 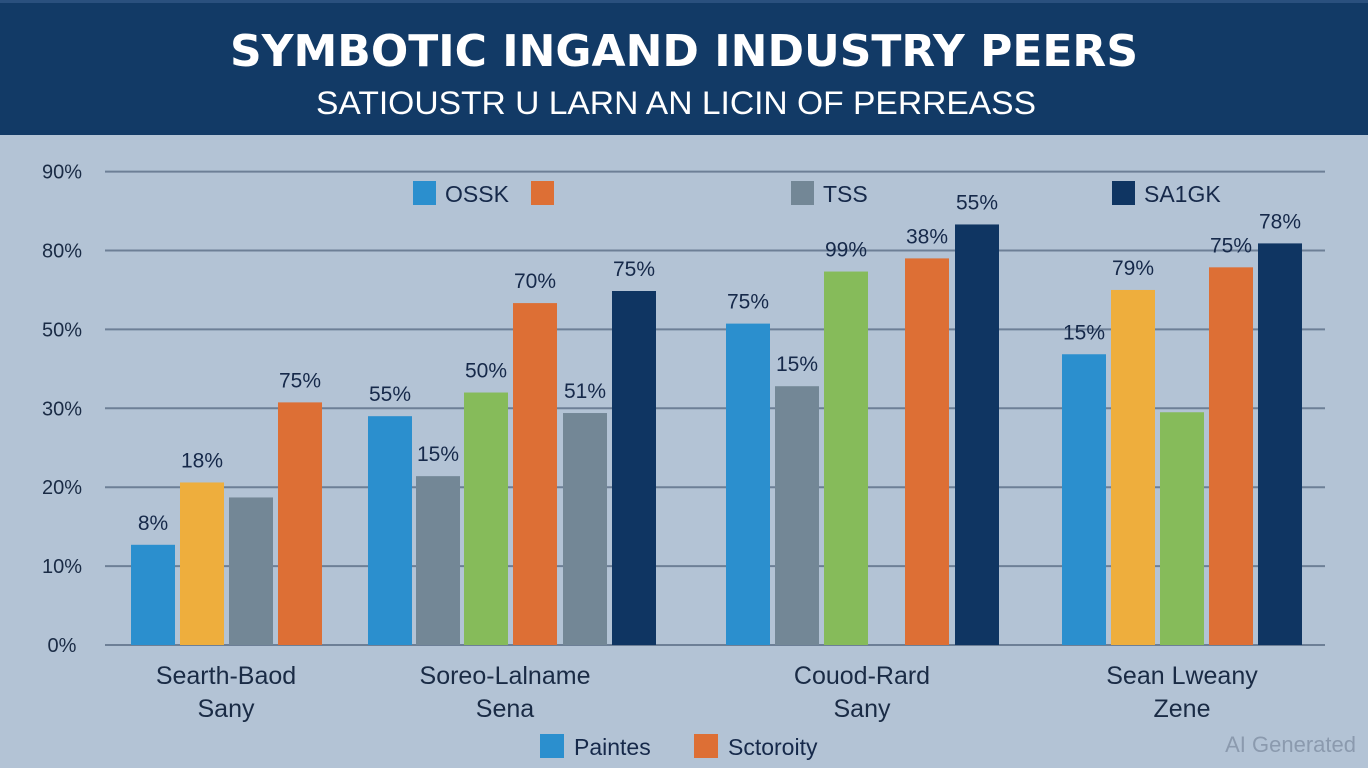 I want to click on y-tick-label: 90%, so click(x=62, y=173).